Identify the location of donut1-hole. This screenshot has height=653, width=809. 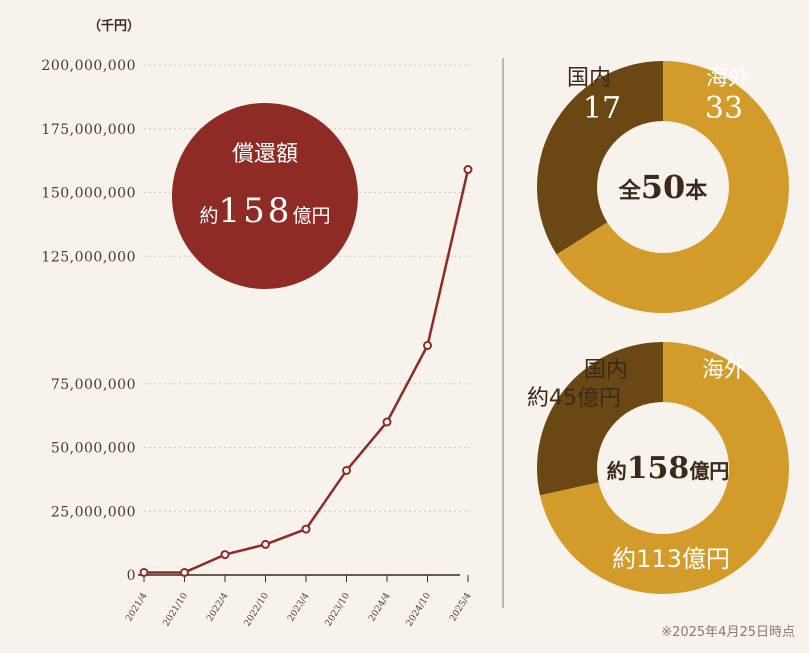
(663, 187).